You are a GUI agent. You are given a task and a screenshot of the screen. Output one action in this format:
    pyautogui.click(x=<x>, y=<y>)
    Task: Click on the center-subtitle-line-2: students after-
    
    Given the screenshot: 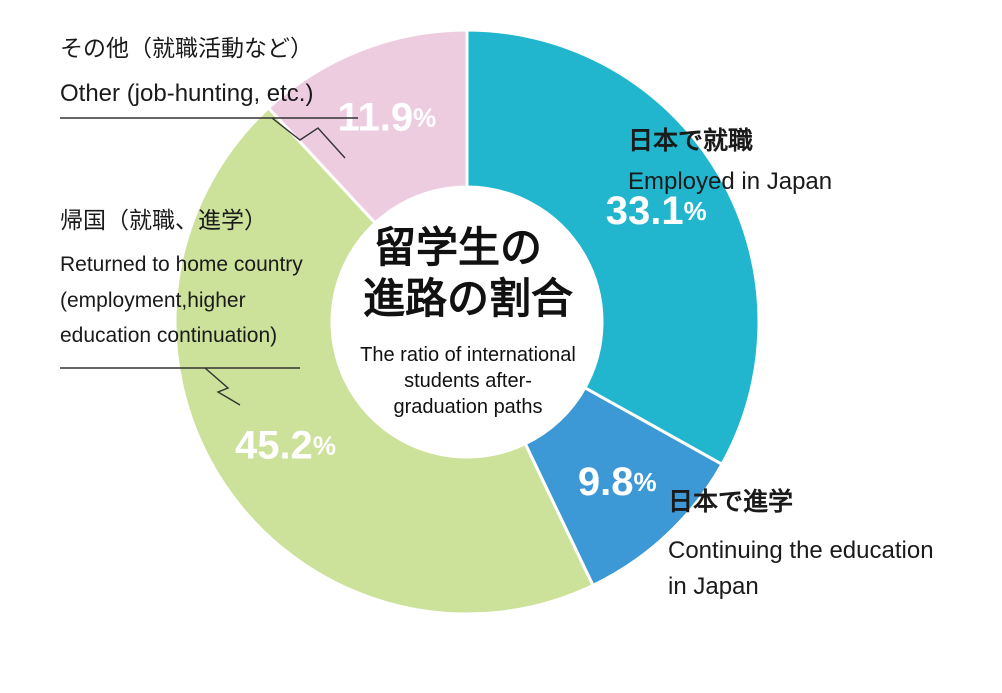 What is the action you would take?
    pyautogui.click(x=468, y=381)
    